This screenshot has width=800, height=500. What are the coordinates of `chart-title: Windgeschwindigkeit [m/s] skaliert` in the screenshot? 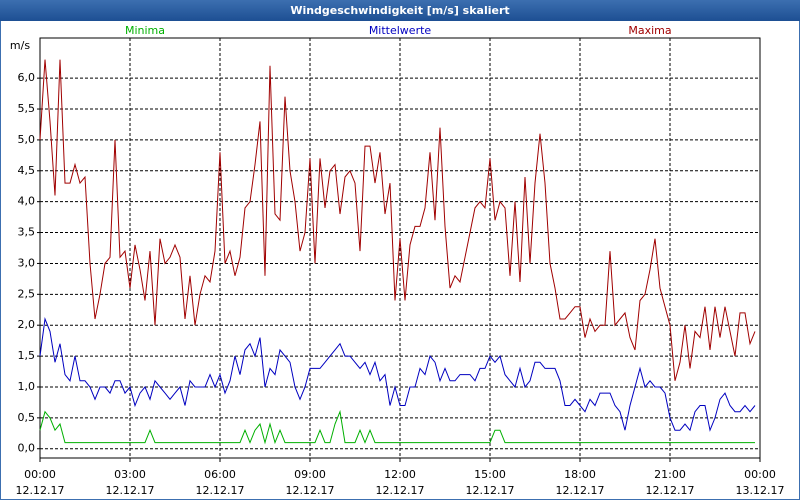 It's located at (399, 10).